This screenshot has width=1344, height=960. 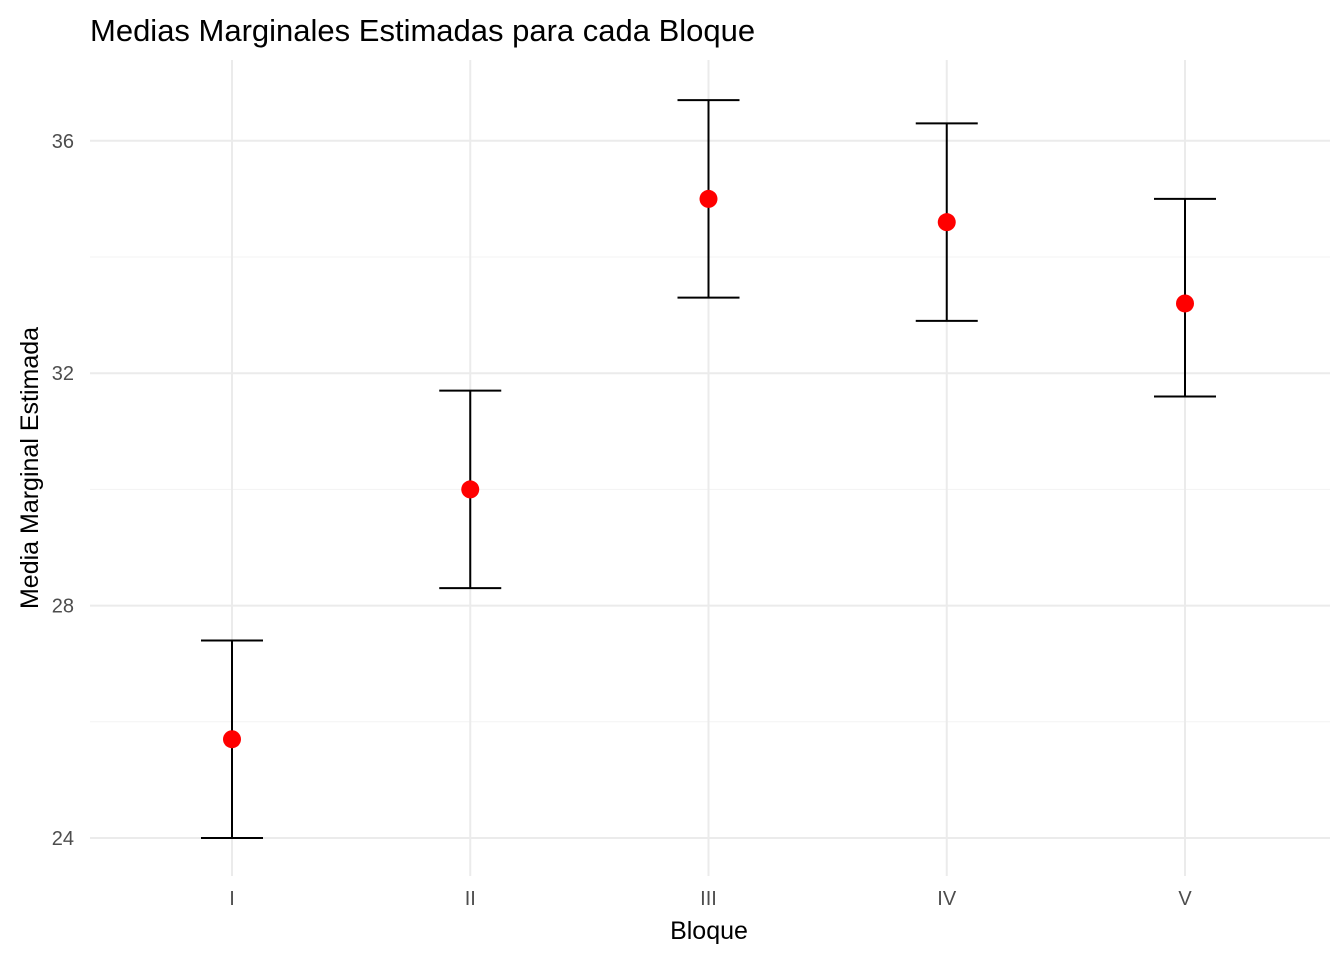 What do you see at coordinates (30, 468) in the screenshot?
I see `y-axis-title: Media Marginal Estimada` at bounding box center [30, 468].